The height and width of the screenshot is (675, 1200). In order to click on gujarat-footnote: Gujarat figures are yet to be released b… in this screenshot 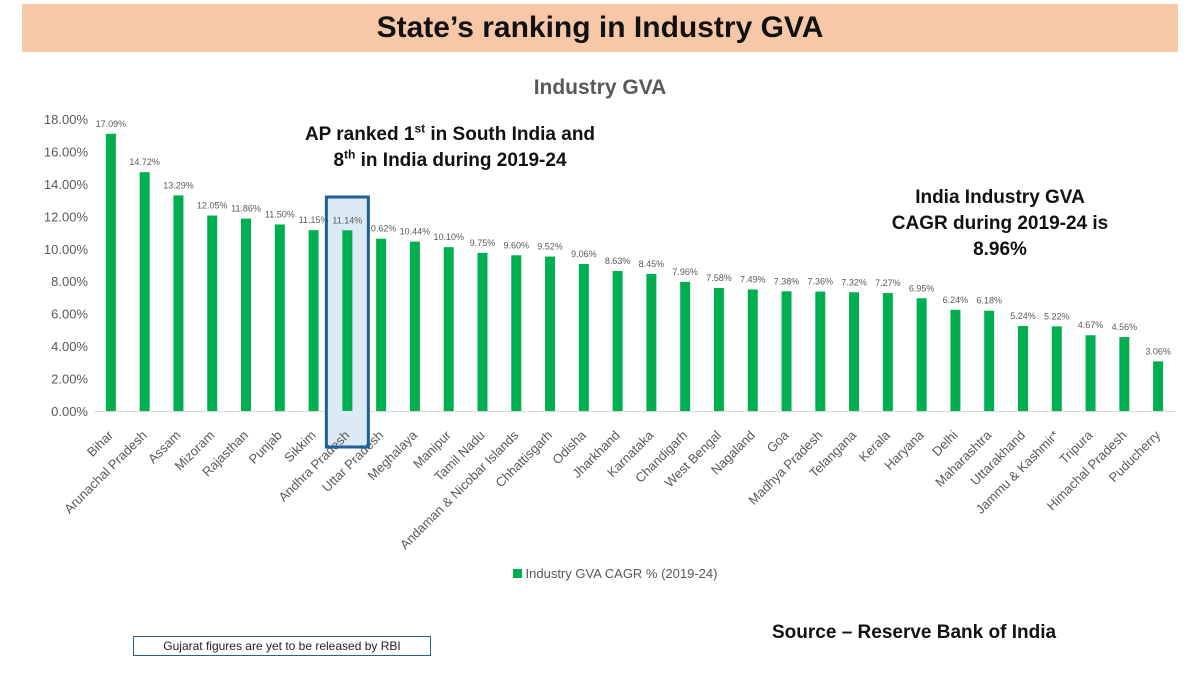, I will do `click(282, 646)`.